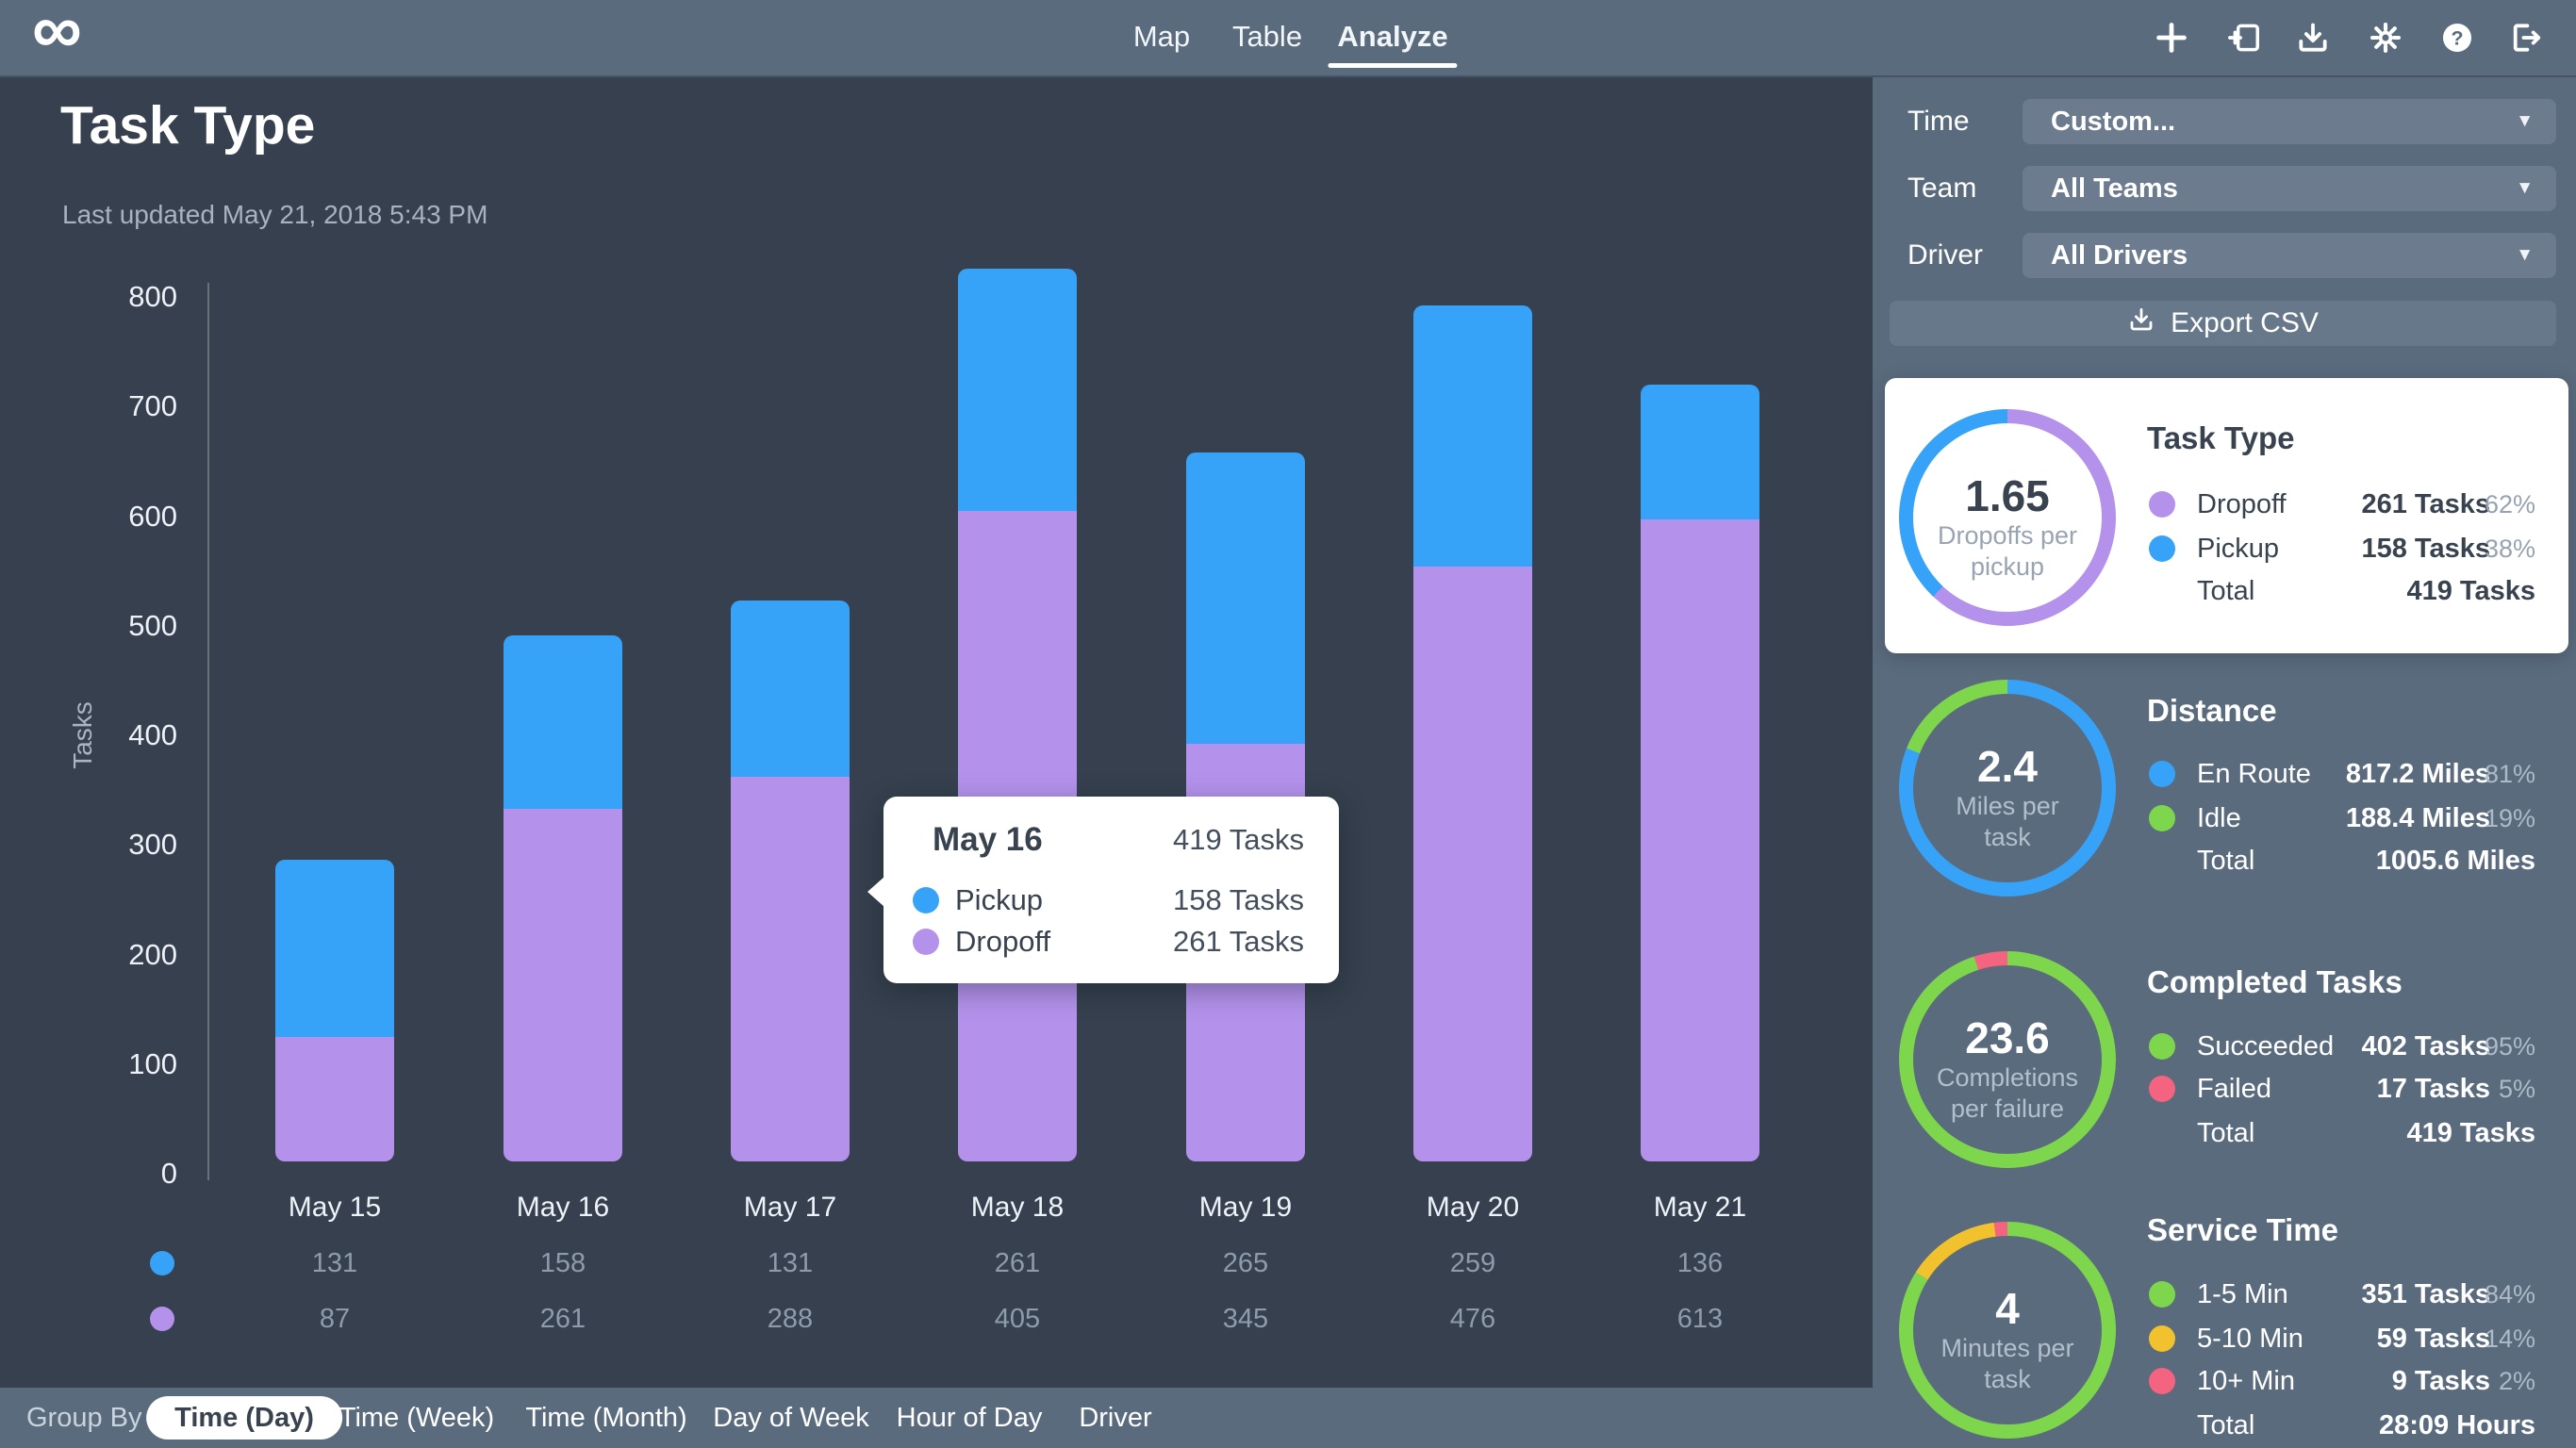 Image resolution: width=2576 pixels, height=1448 pixels. What do you see at coordinates (2007, 566) in the screenshot?
I see `ring-caption-line: pickup` at bounding box center [2007, 566].